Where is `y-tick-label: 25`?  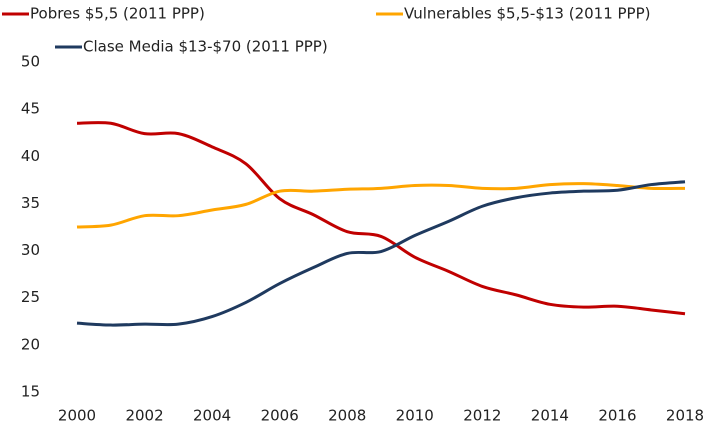
y-tick-label: 25 is located at coordinates (30, 297).